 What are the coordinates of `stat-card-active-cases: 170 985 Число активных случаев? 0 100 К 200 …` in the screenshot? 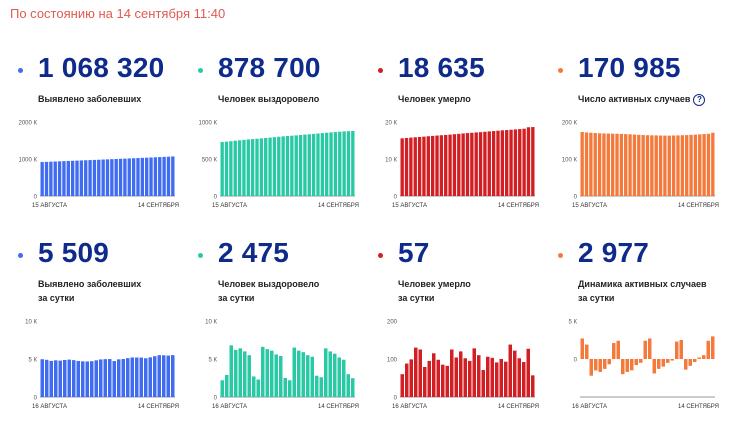 It's located at (644, 145).